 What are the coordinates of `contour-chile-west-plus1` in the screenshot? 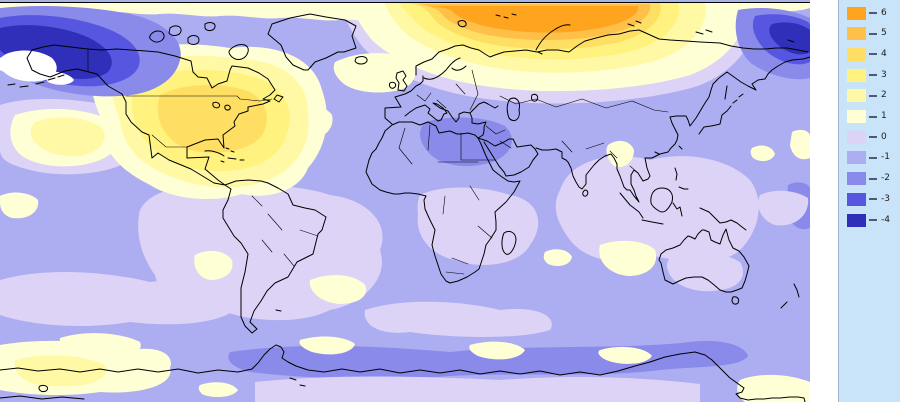 It's located at (213, 265).